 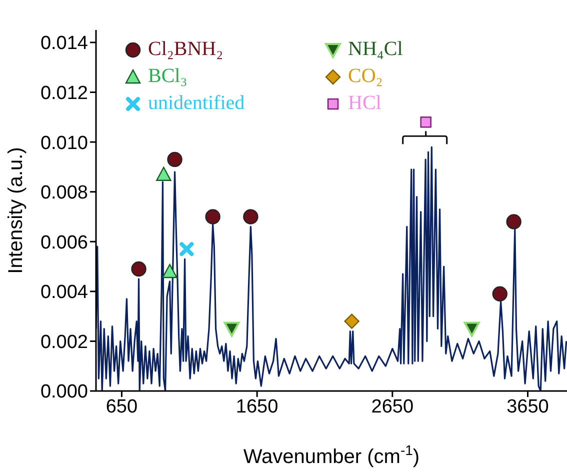 What do you see at coordinates (375, 49) in the screenshot?
I see `legend-label: NH₄Cl` at bounding box center [375, 49].